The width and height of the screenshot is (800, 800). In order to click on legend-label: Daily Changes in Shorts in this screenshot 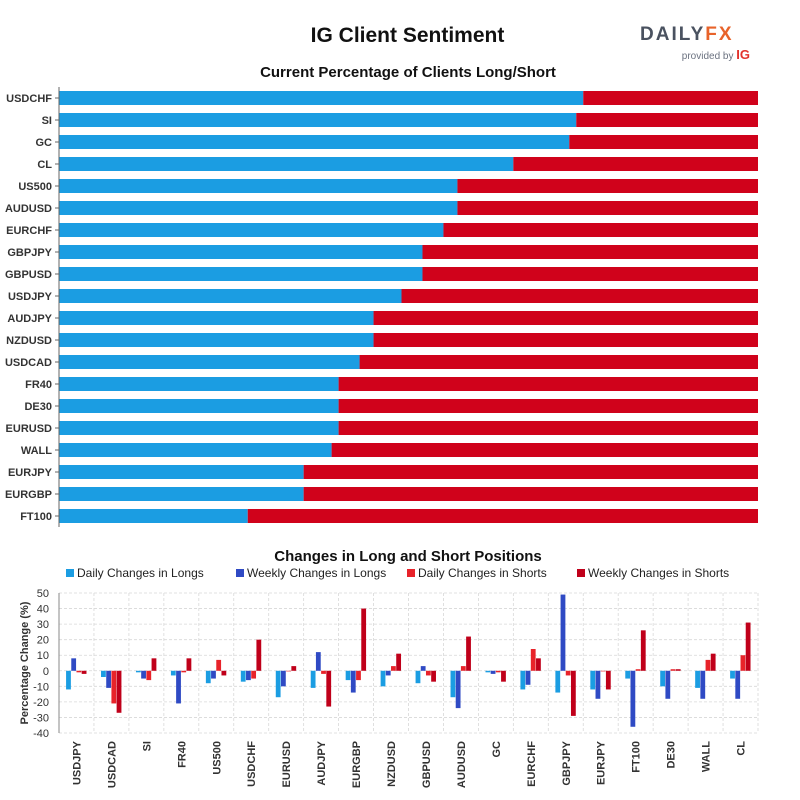, I will do `click(482, 573)`.